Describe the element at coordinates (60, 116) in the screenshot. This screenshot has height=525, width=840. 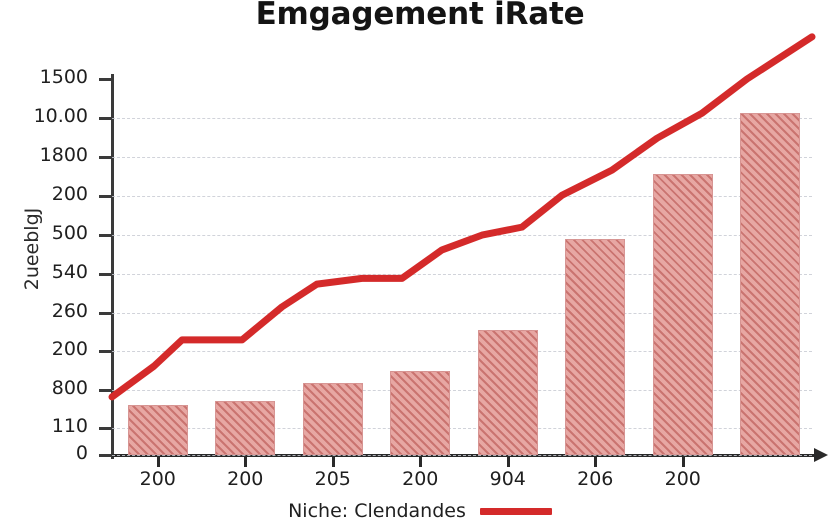
I see `y-axis-tick-label: 10.00` at that location.